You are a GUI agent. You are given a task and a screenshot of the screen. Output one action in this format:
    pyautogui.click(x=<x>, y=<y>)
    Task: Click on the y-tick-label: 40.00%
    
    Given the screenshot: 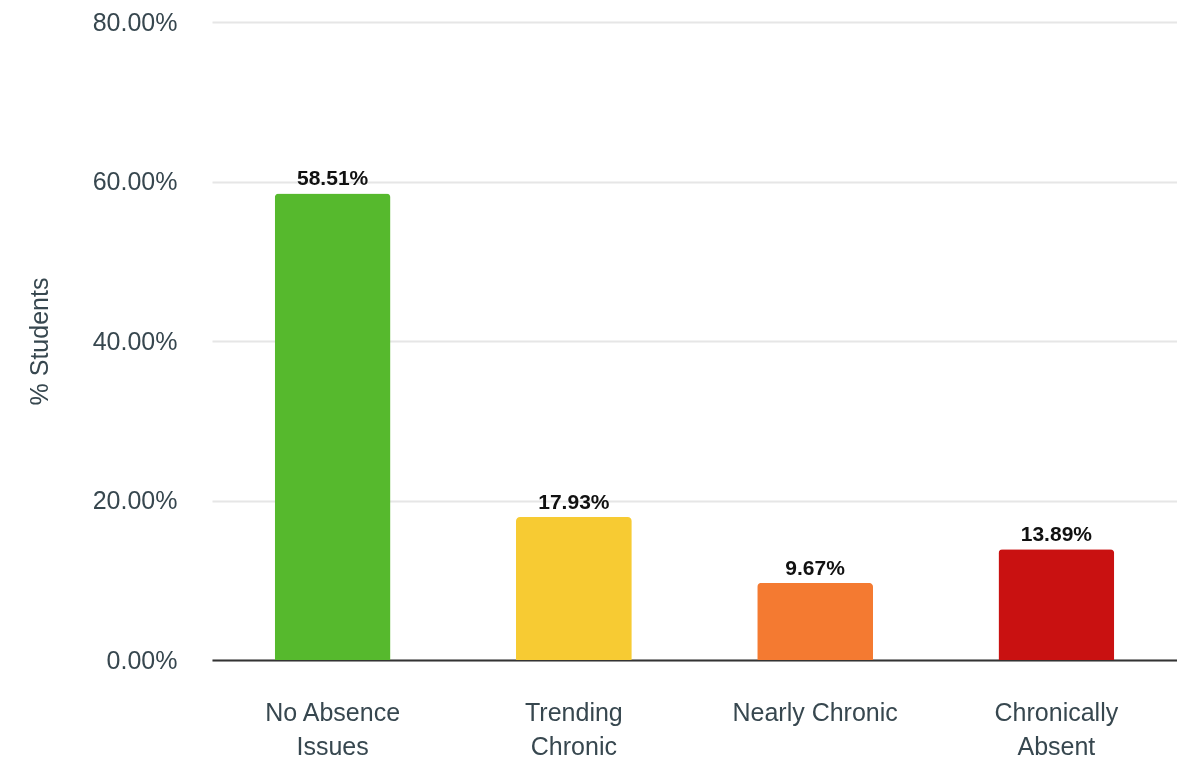 What is the action you would take?
    pyautogui.click(x=135, y=340)
    